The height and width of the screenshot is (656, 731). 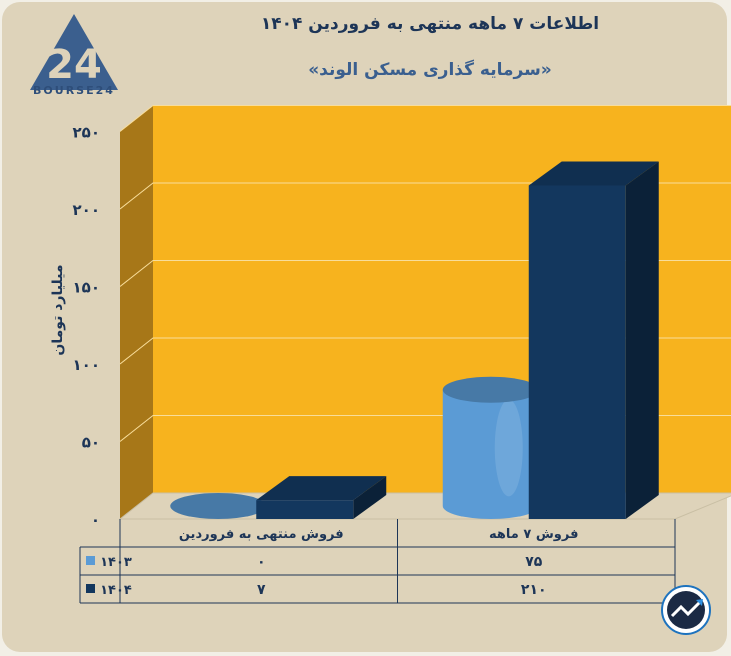 What do you see at coordinates (425, 118) in the screenshot?
I see `gridline` at bounding box center [425, 118].